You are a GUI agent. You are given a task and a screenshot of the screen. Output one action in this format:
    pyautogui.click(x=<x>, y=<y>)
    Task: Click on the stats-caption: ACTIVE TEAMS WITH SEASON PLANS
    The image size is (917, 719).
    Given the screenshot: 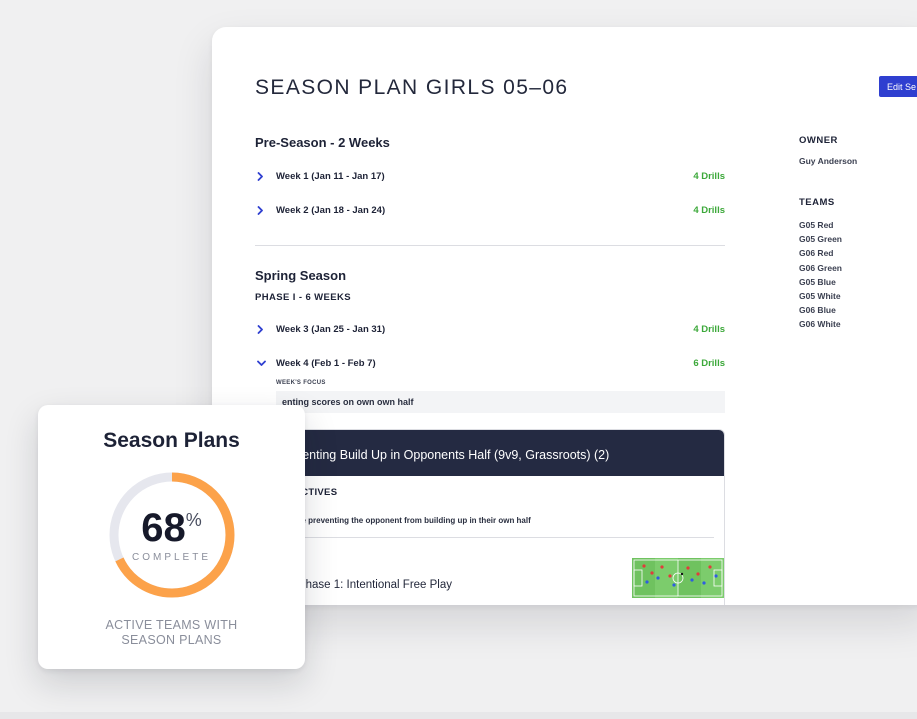 What is the action you would take?
    pyautogui.click(x=171, y=633)
    